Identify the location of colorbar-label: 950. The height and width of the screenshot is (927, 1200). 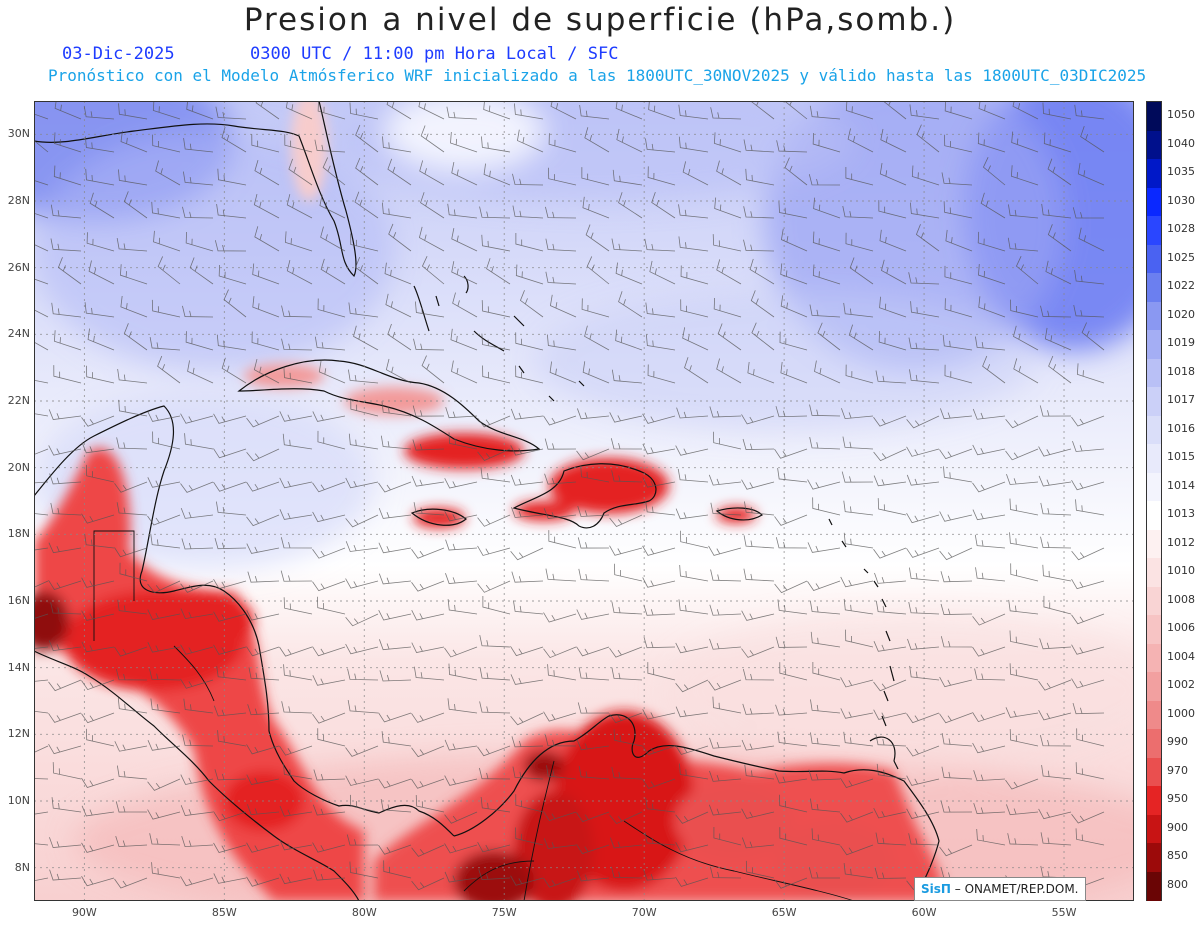
(1177, 799).